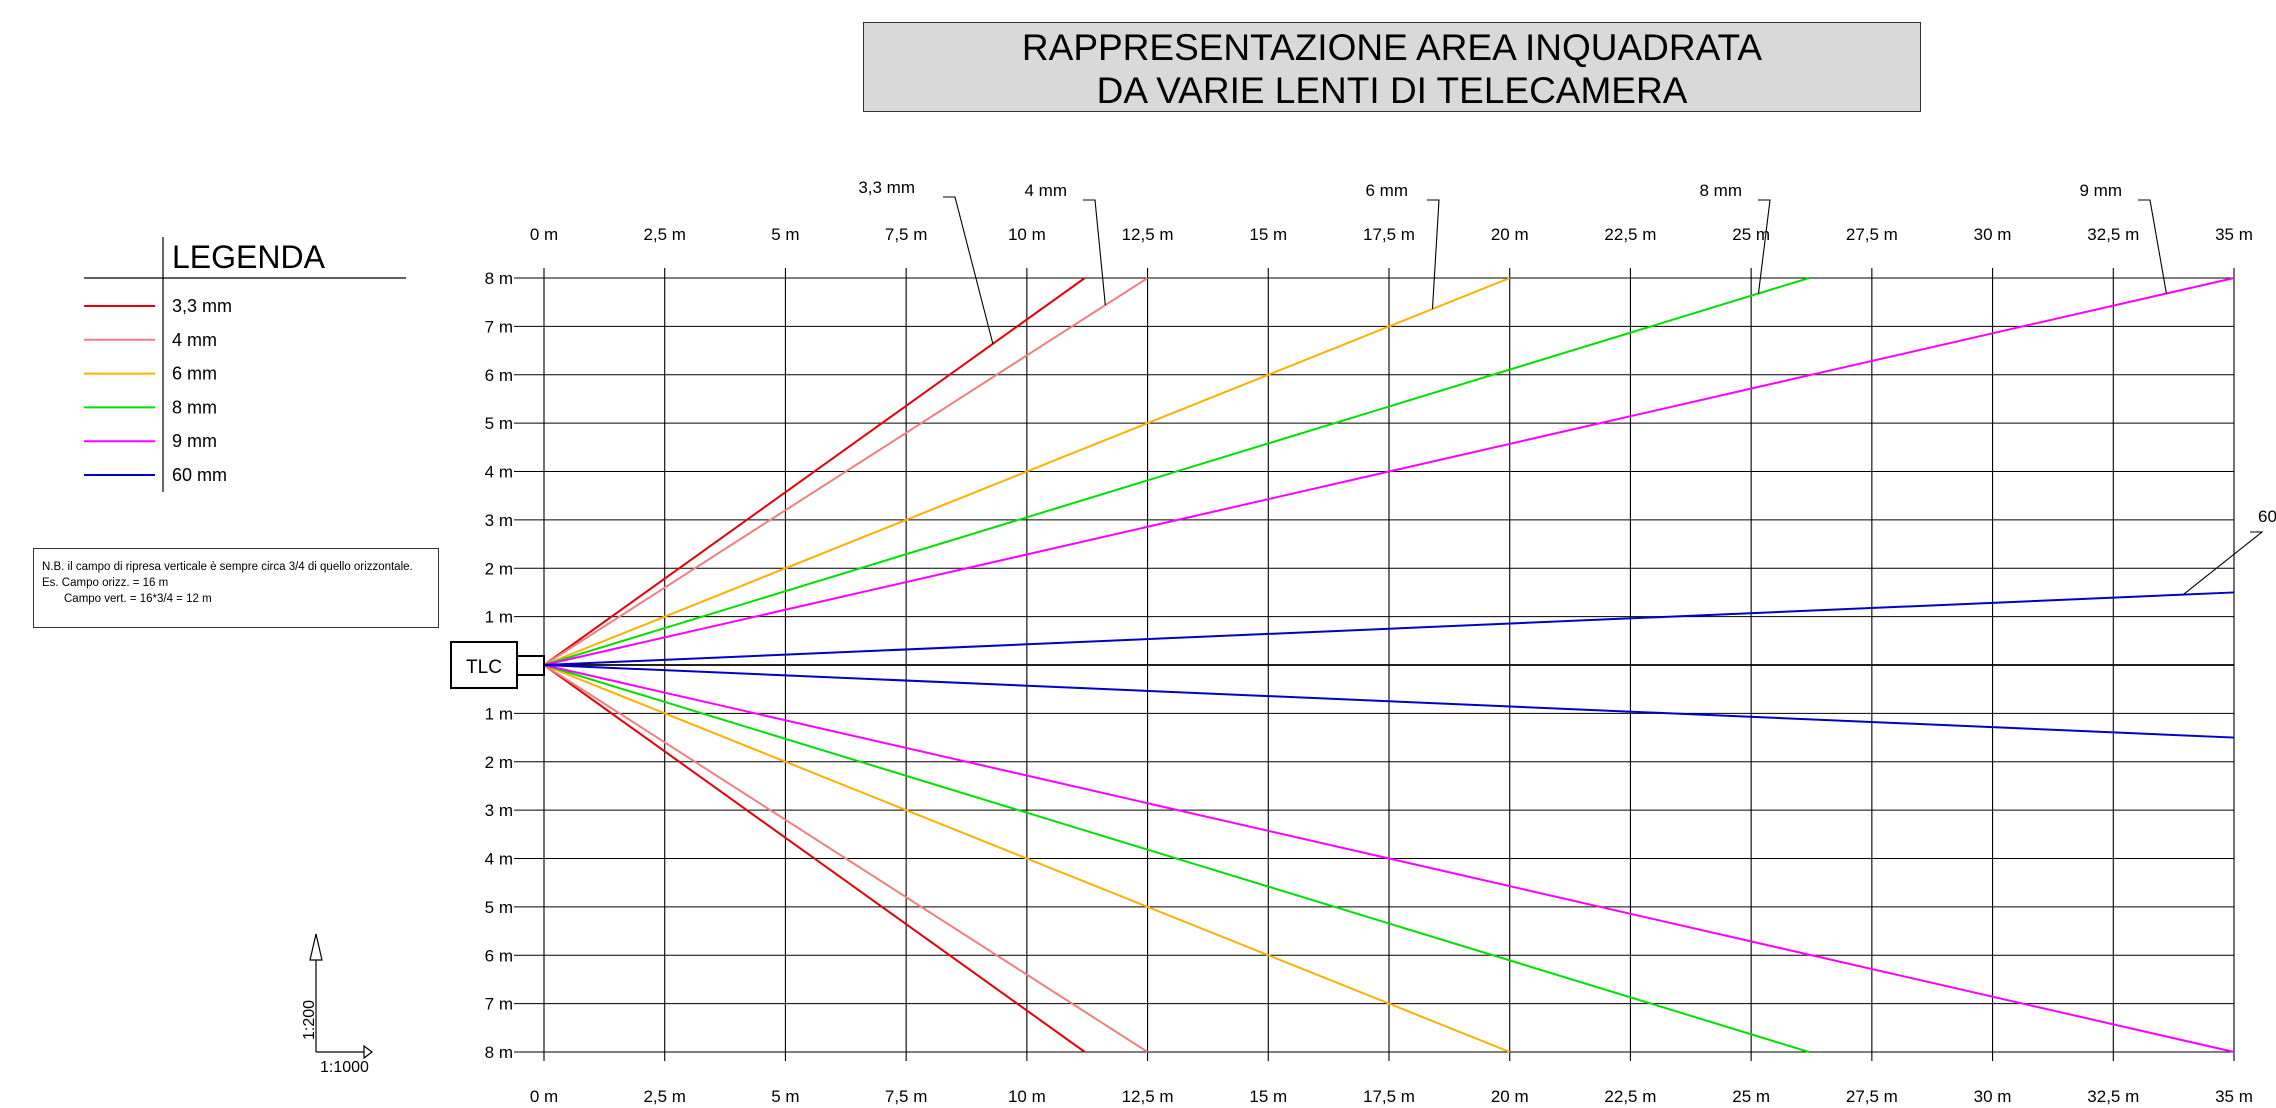  I want to click on legend-item-label: 3,3 mm, so click(202, 306).